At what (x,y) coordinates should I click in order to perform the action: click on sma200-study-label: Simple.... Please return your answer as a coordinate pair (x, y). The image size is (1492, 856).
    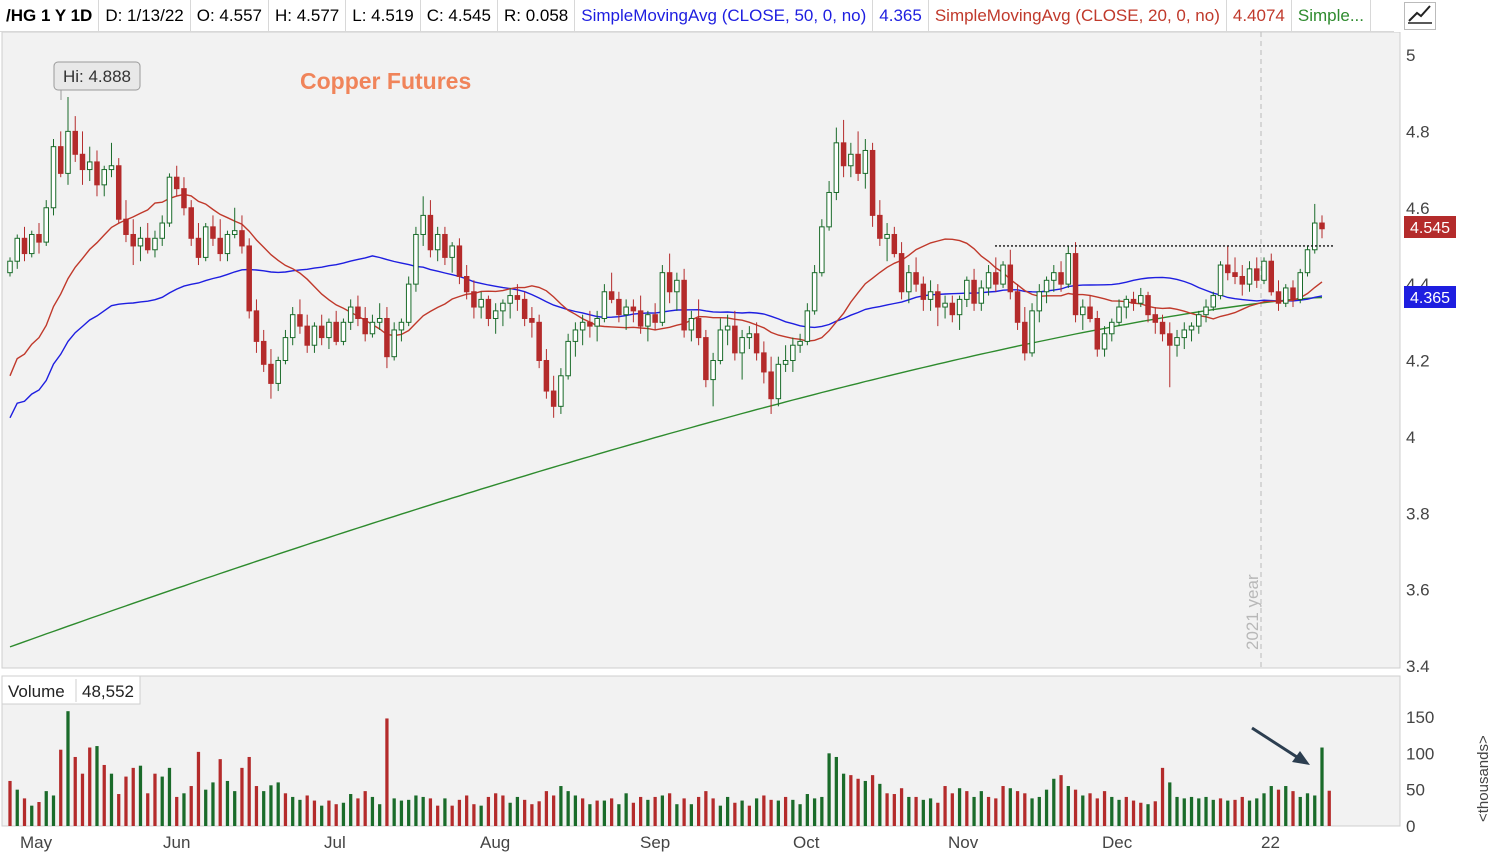
    Looking at the image, I should click on (1332, 15).